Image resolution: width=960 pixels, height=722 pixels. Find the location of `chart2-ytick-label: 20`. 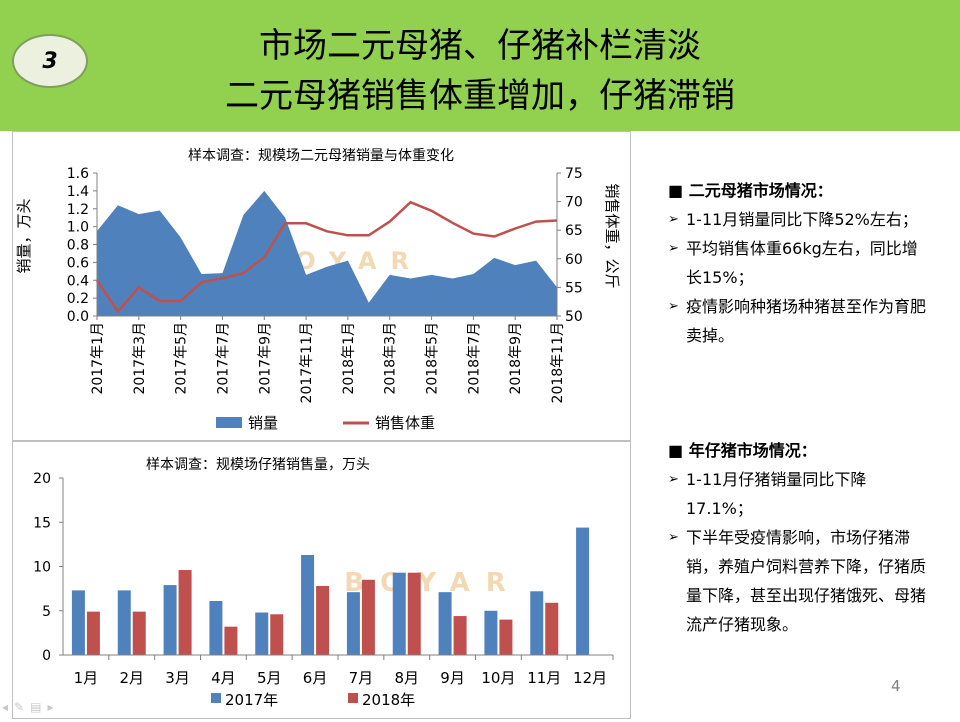

chart2-ytick-label: 20 is located at coordinates (42, 479).